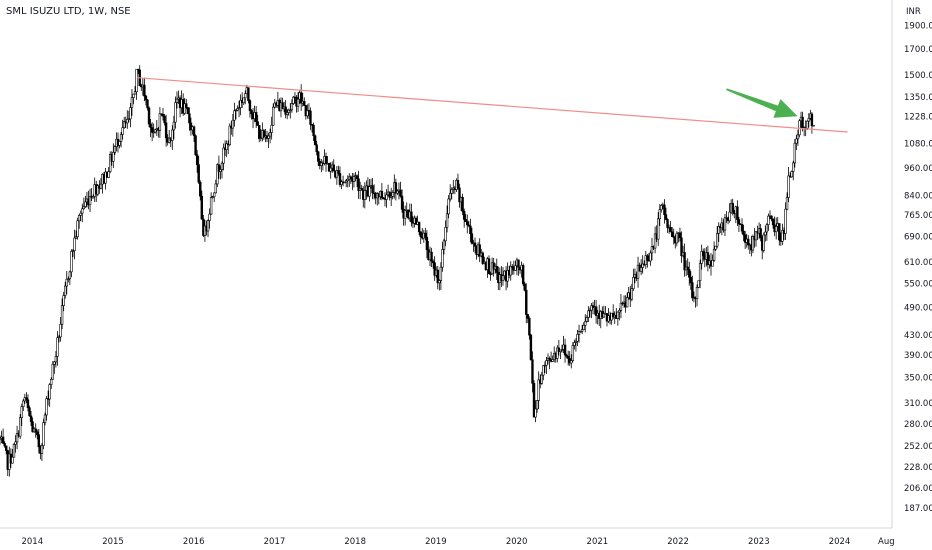 The width and height of the screenshot is (932, 550). Describe the element at coordinates (918, 118) in the screenshot. I see `y-tick-label: 1228.05` at that location.